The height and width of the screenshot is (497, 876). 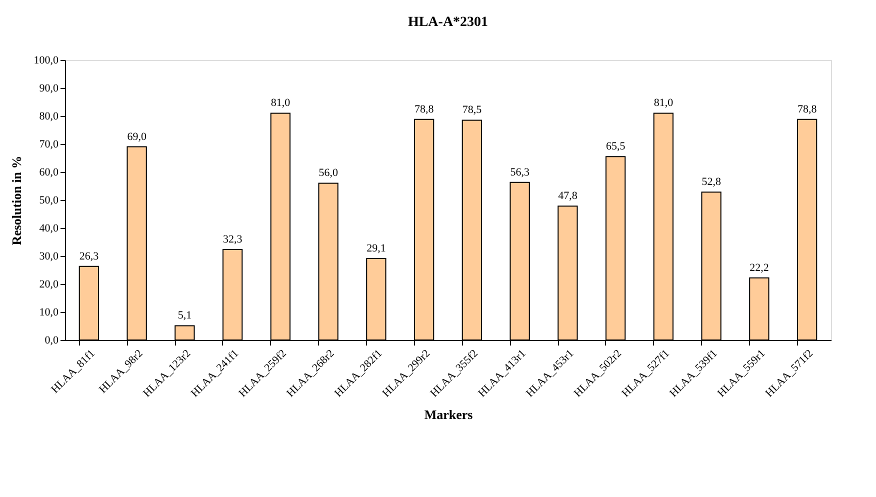 What do you see at coordinates (376, 248) in the screenshot?
I see `data-label: 29,1` at bounding box center [376, 248].